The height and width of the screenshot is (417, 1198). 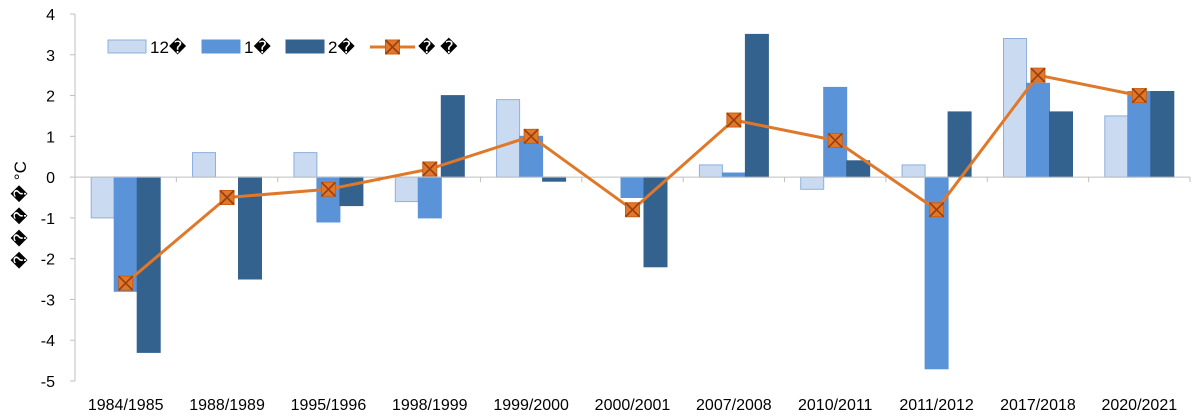 I want to click on x-tick-label: 2011/2012, so click(x=936, y=405).